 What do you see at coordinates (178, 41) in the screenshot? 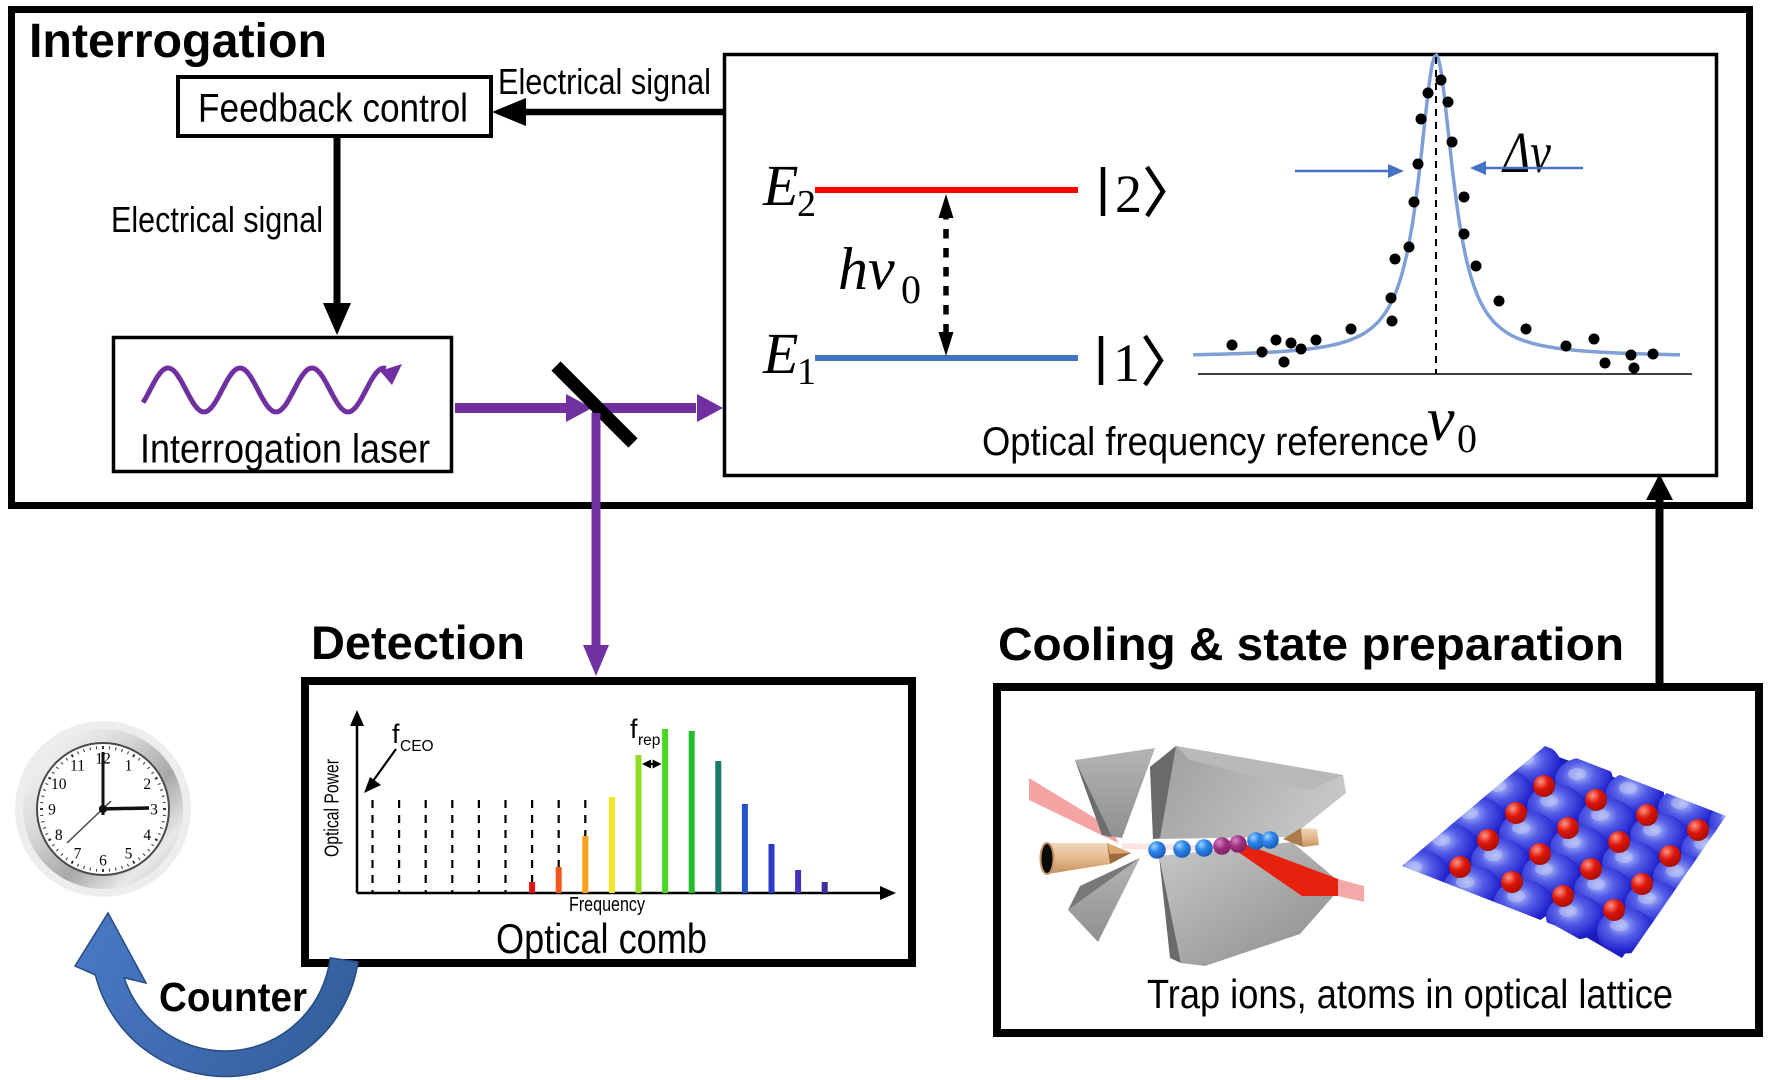
I see `svg-text: Interrogation` at bounding box center [178, 41].